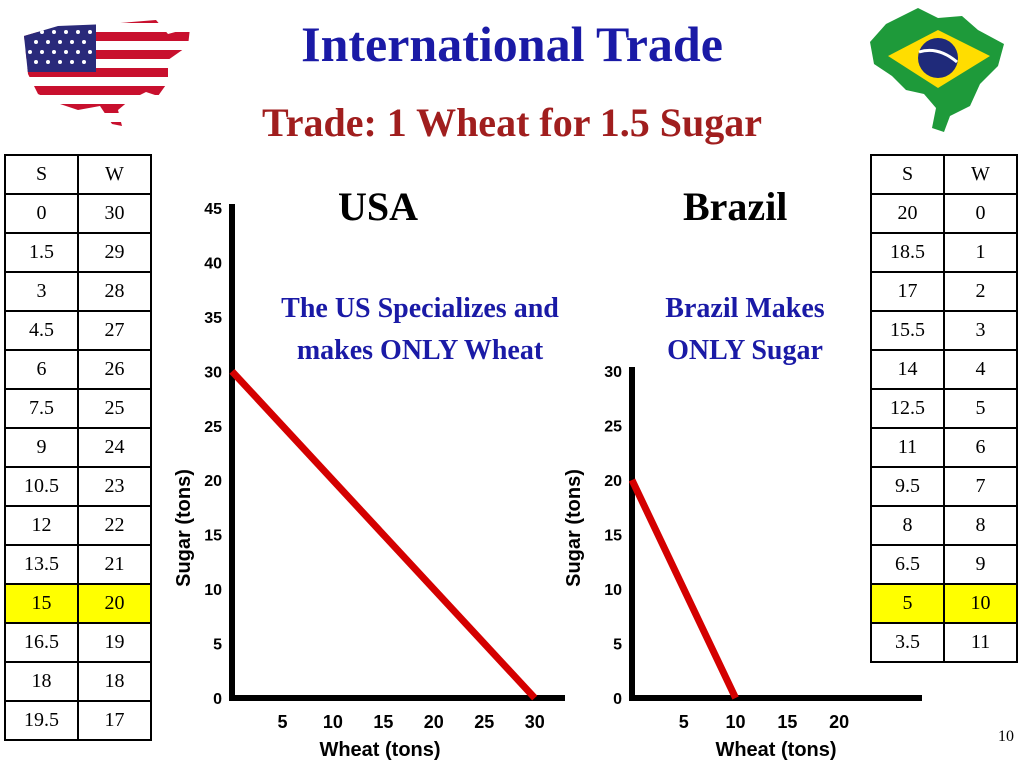 The image size is (1024, 768). I want to click on x-tick-label: 10, so click(736, 722).